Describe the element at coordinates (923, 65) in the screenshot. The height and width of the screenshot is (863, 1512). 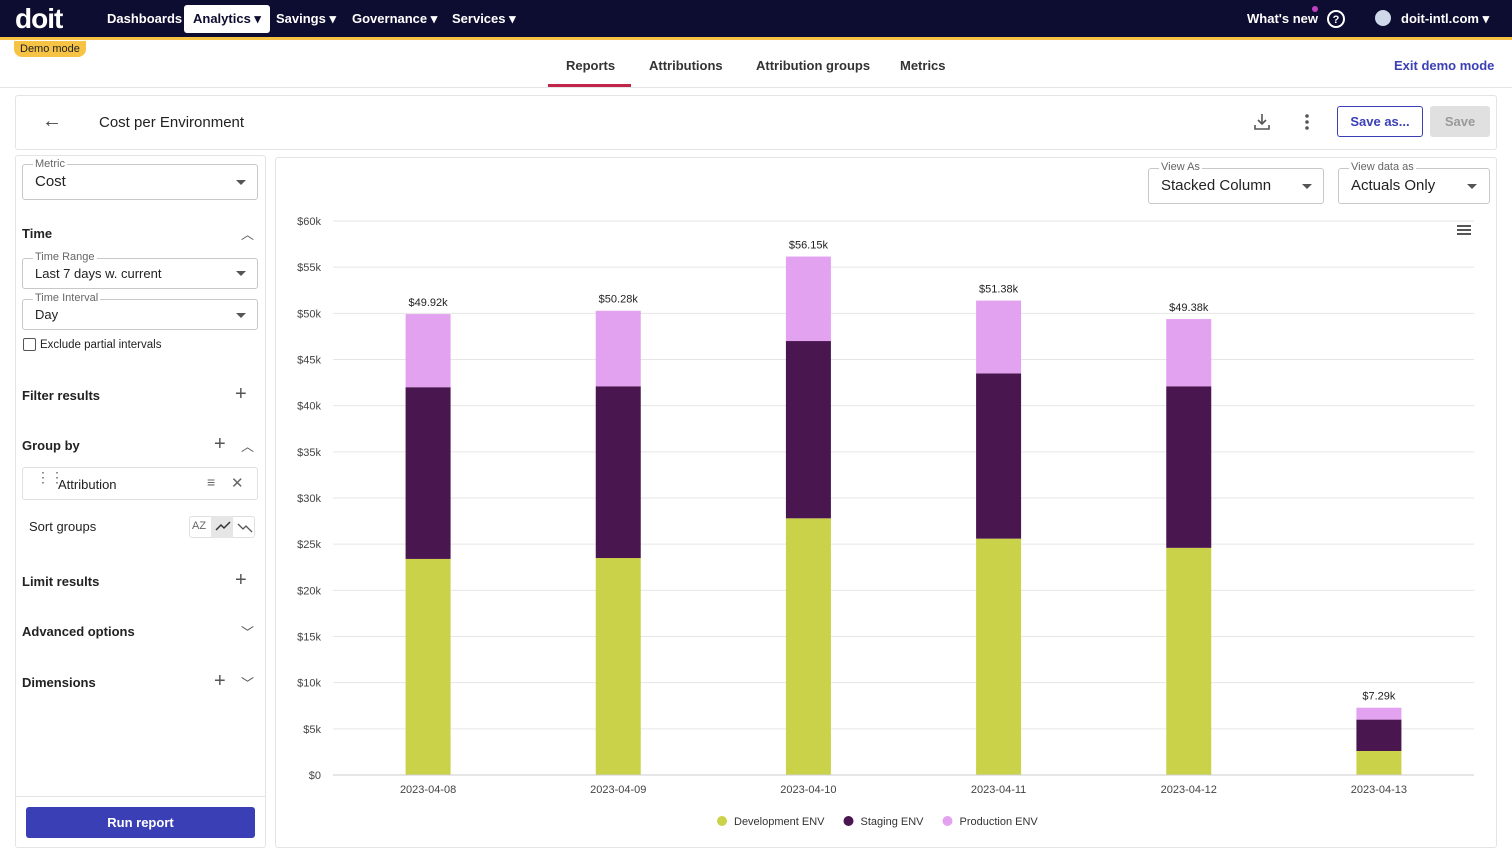
I see `tab: Metrics` at that location.